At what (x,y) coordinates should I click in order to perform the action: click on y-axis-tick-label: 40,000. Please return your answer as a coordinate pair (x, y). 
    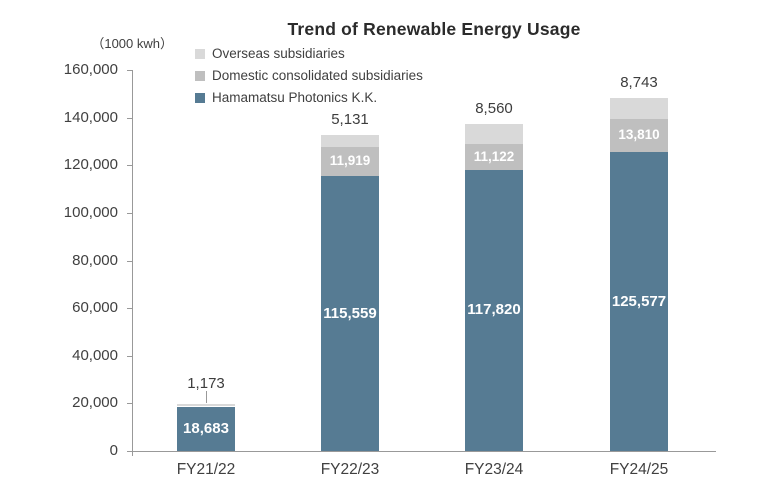
    Looking at the image, I should click on (95, 355).